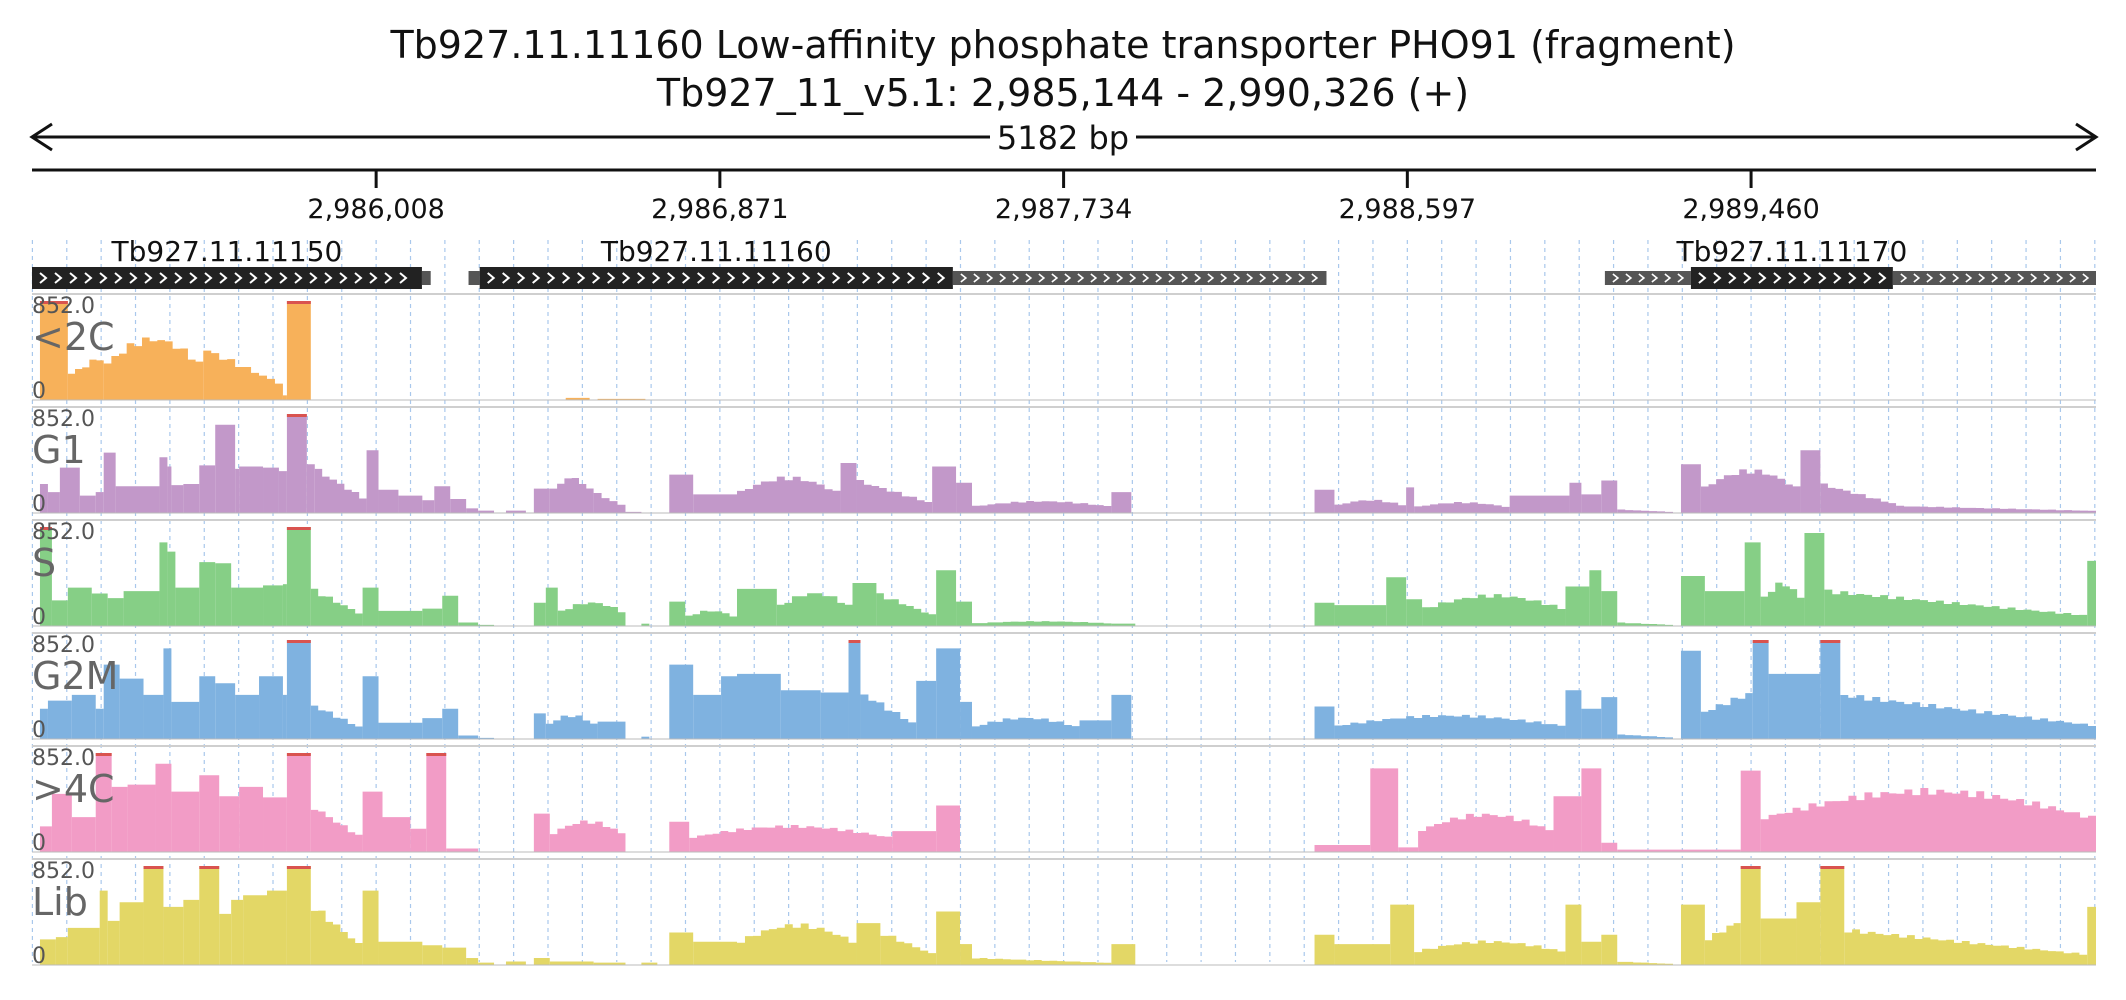 This screenshot has height=1000, width=2126. Describe the element at coordinates (1791, 251) in the screenshot. I see `gene-label: Tb927.11.11170` at that location.